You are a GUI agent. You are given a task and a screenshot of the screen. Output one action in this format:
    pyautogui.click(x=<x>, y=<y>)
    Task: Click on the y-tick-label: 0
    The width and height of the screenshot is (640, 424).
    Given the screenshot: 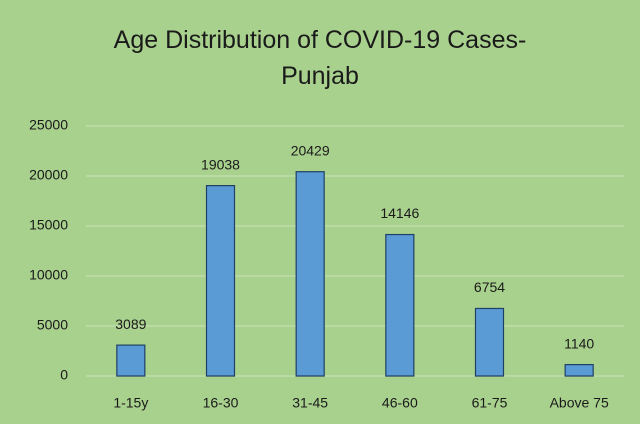 What is the action you would take?
    pyautogui.click(x=64, y=375)
    